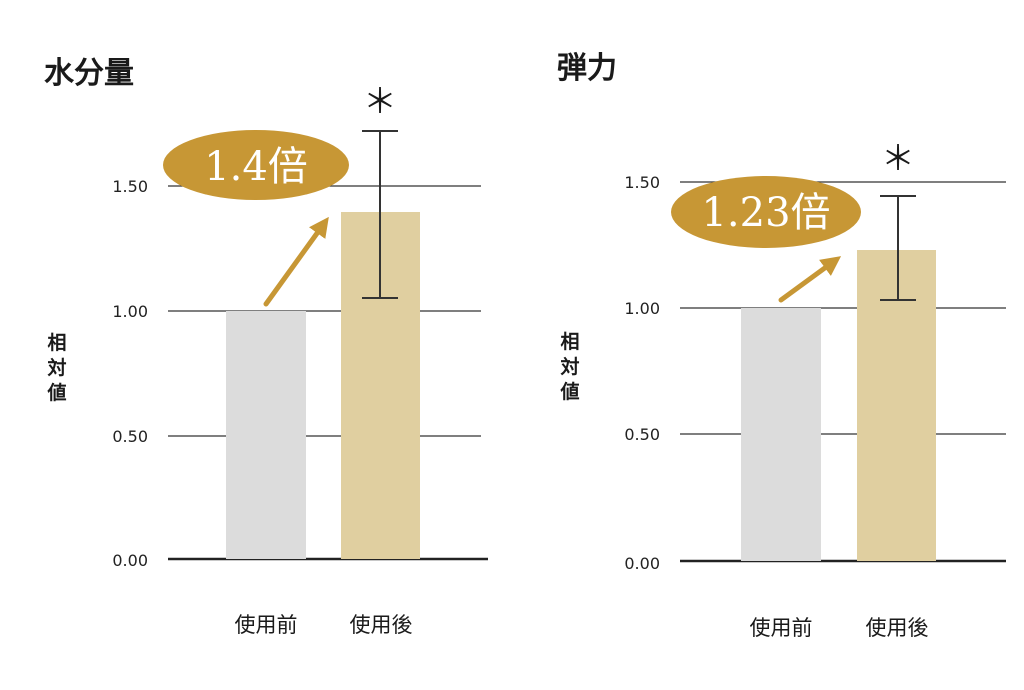 This screenshot has height=690, width=1024. I want to click on bar-after, so click(896, 405).